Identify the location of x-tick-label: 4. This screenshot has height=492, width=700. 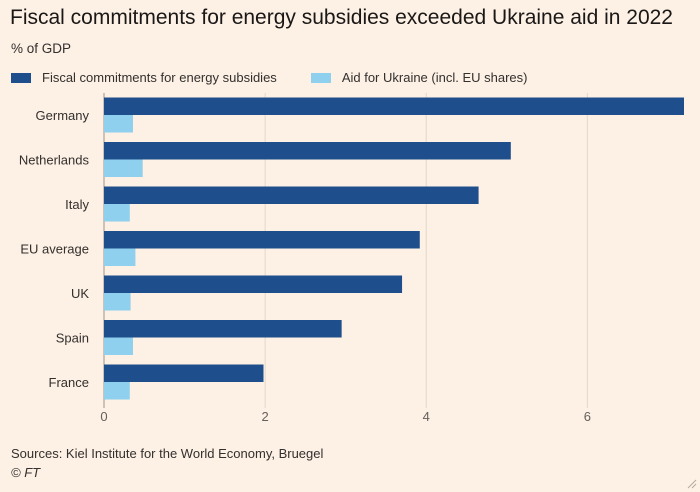
(426, 416).